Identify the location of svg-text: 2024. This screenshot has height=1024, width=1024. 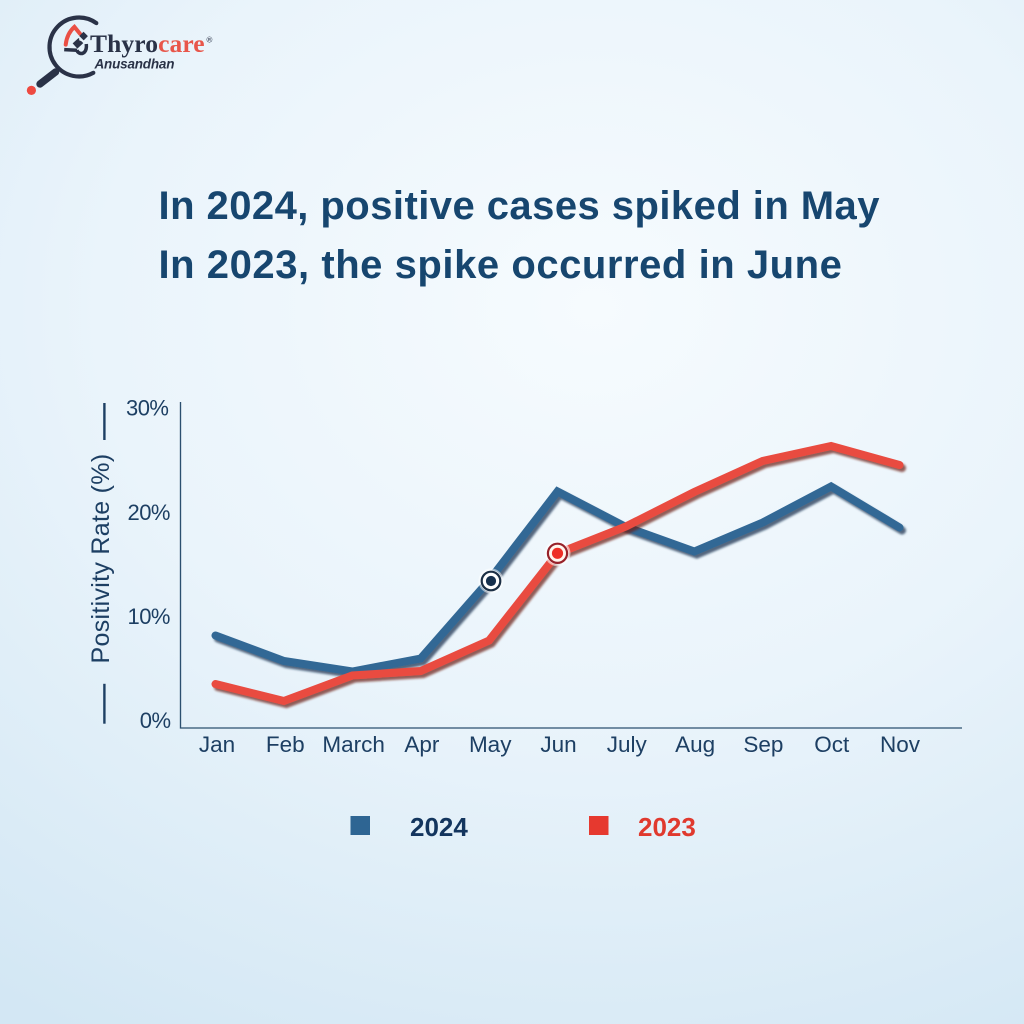
(439, 827).